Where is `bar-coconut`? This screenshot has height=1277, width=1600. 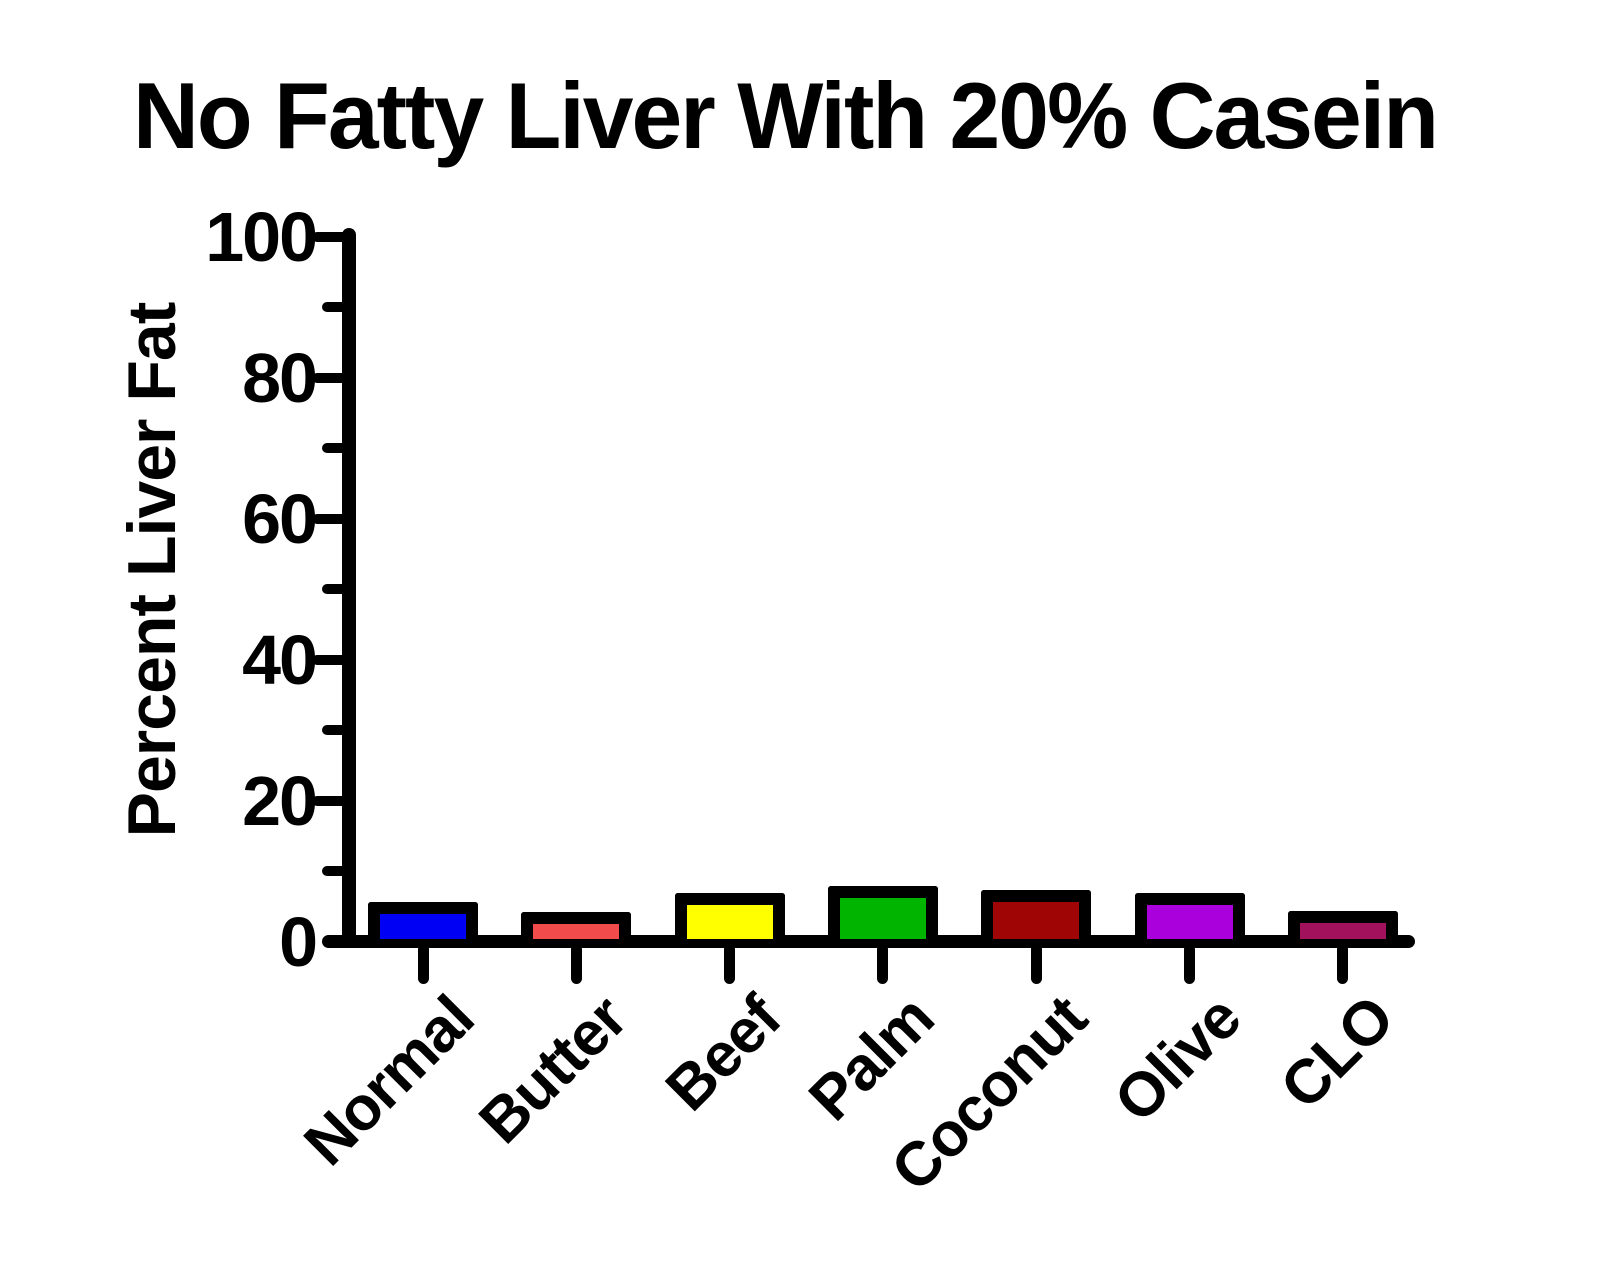
bar-coconut is located at coordinates (1036, 914).